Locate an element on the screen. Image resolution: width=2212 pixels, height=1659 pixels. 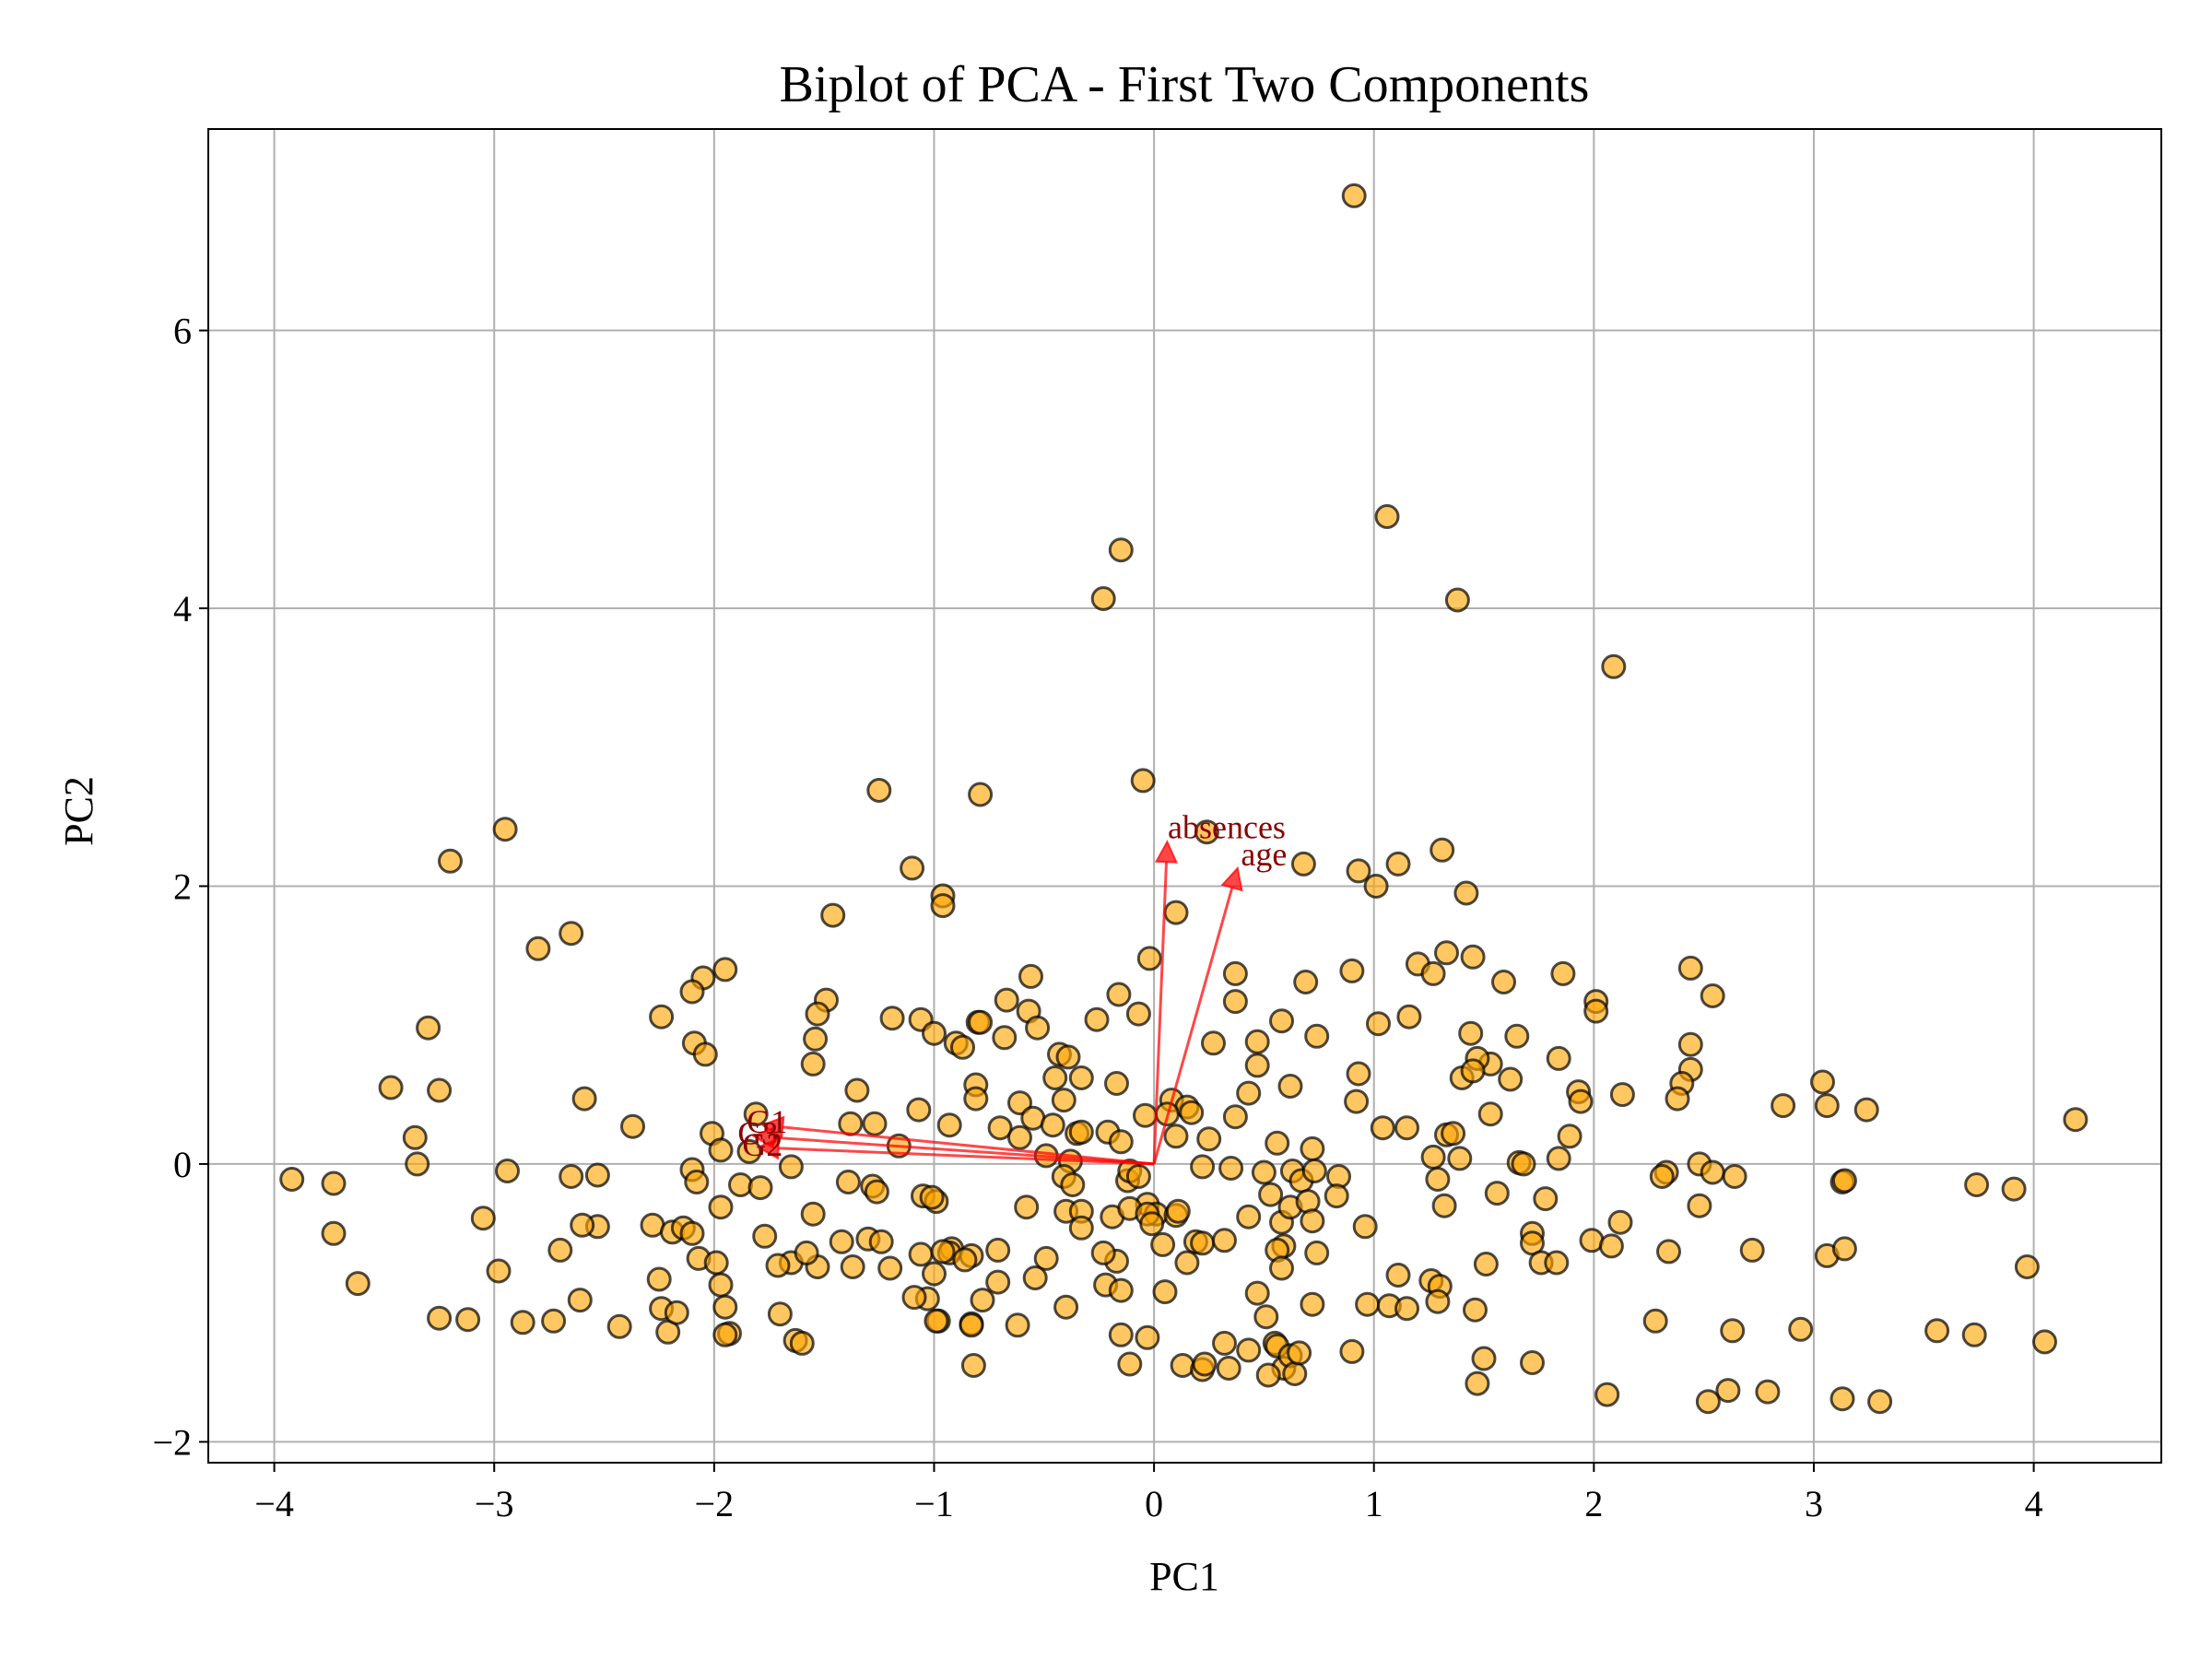
y-tick-label: 4 is located at coordinates (182, 608).